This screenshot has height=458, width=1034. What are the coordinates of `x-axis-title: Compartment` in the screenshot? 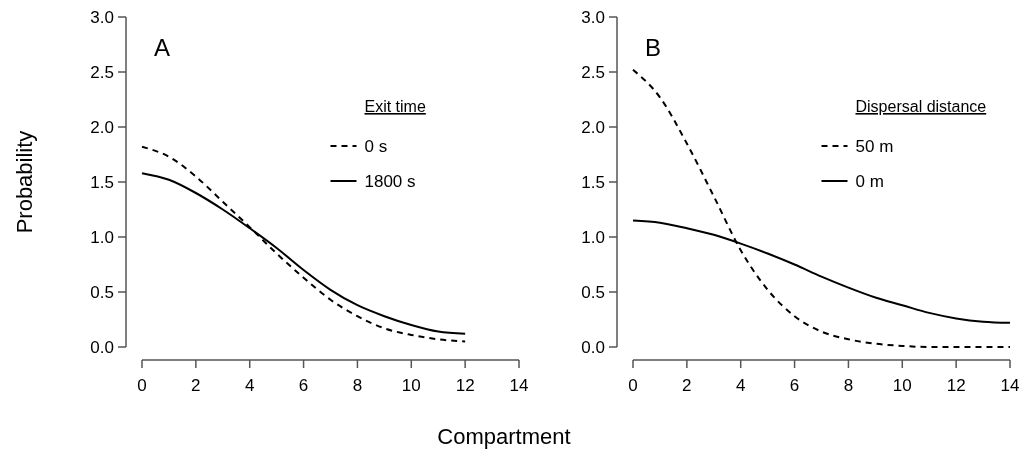 It's located at (504, 436).